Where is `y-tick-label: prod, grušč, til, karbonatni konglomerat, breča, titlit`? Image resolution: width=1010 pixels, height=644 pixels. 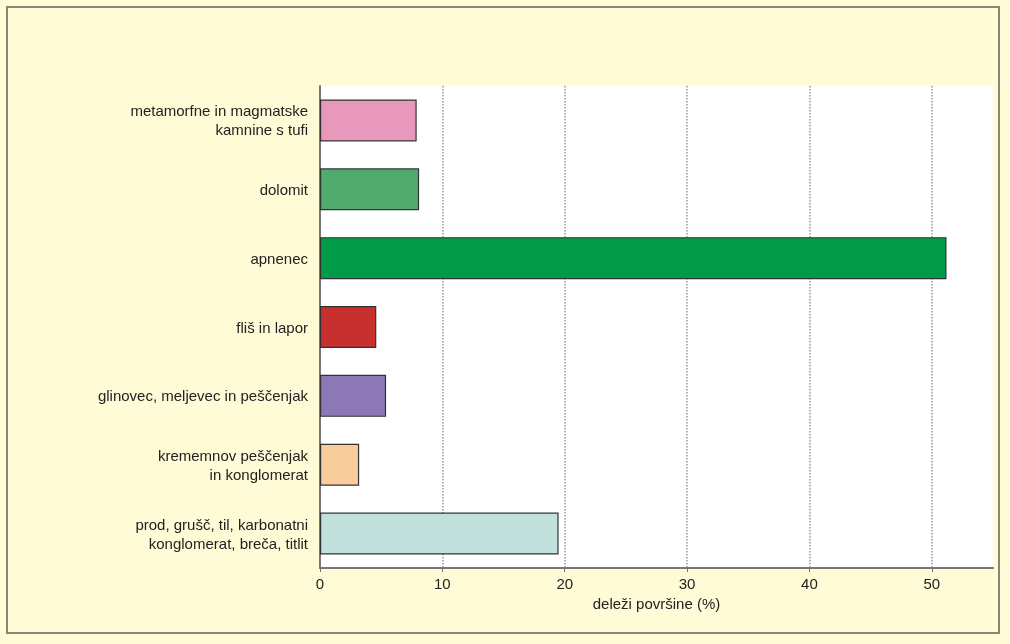
y-tick-label: prod, grušč, til, karbonatni konglomerat, breča, titlit is located at coordinates (222, 533).